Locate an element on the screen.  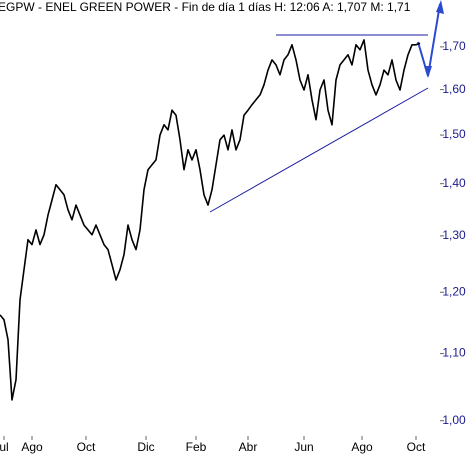
y-tick-label: 1,70 is located at coordinates (454, 46).